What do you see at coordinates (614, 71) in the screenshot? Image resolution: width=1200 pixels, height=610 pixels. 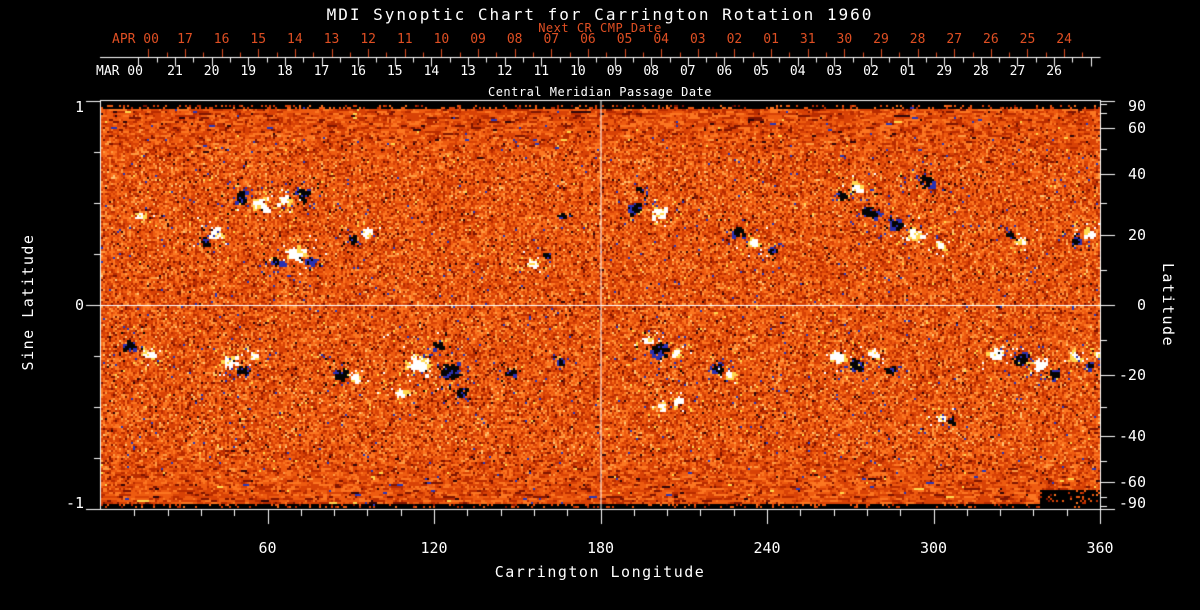 I see `cmp-day-label: 09` at bounding box center [614, 71].